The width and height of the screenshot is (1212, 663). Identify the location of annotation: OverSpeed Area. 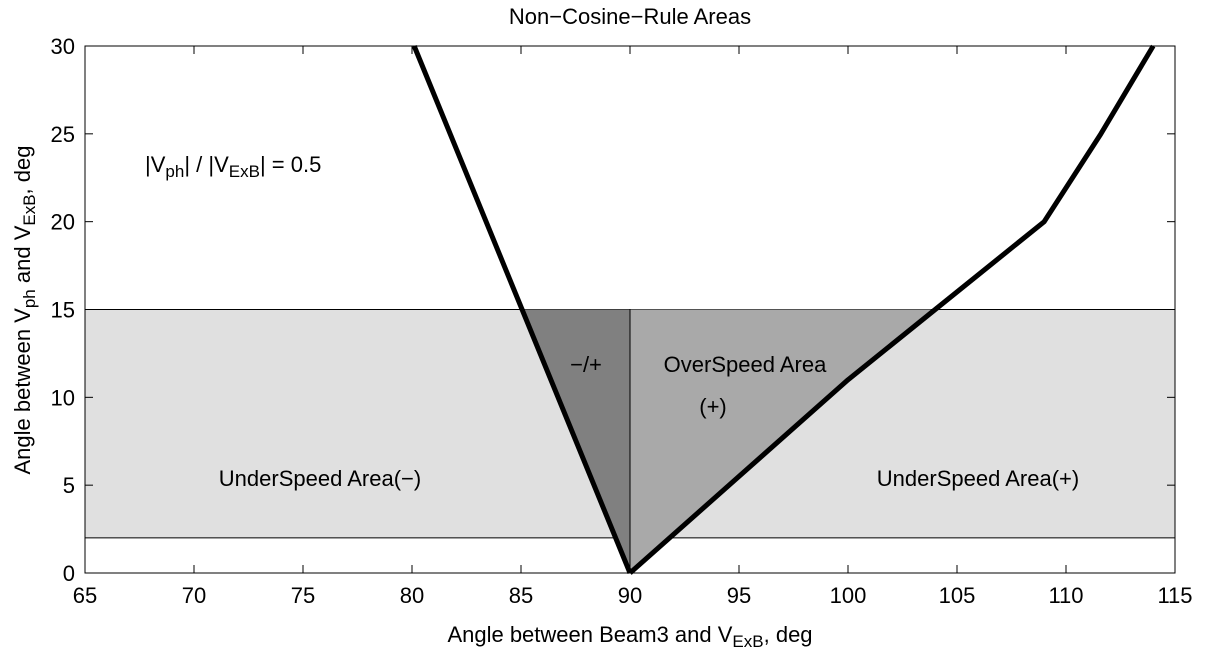
(745, 364).